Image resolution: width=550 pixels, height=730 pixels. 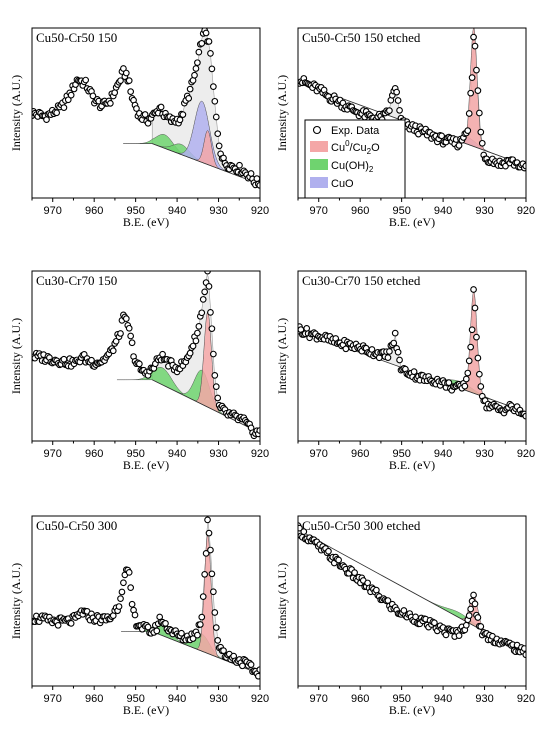 I want to click on x-tick-label: 930, so click(x=218, y=699).